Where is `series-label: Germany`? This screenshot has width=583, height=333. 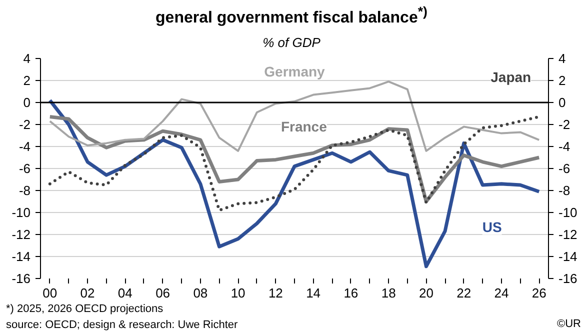 series-label: Germany is located at coordinates (295, 72).